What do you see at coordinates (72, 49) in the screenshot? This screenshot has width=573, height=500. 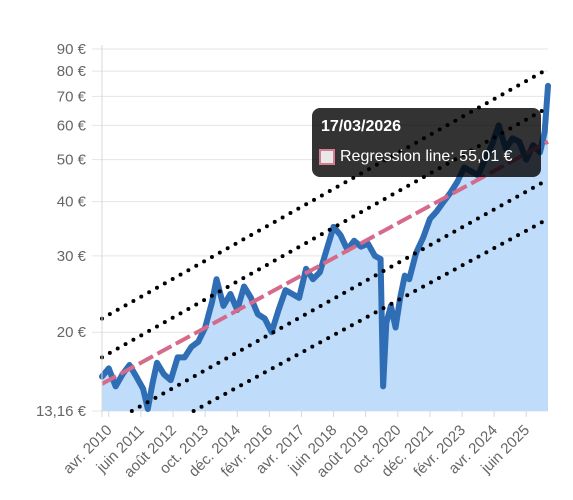 I see `y-tick-label: 90 €` at bounding box center [72, 49].